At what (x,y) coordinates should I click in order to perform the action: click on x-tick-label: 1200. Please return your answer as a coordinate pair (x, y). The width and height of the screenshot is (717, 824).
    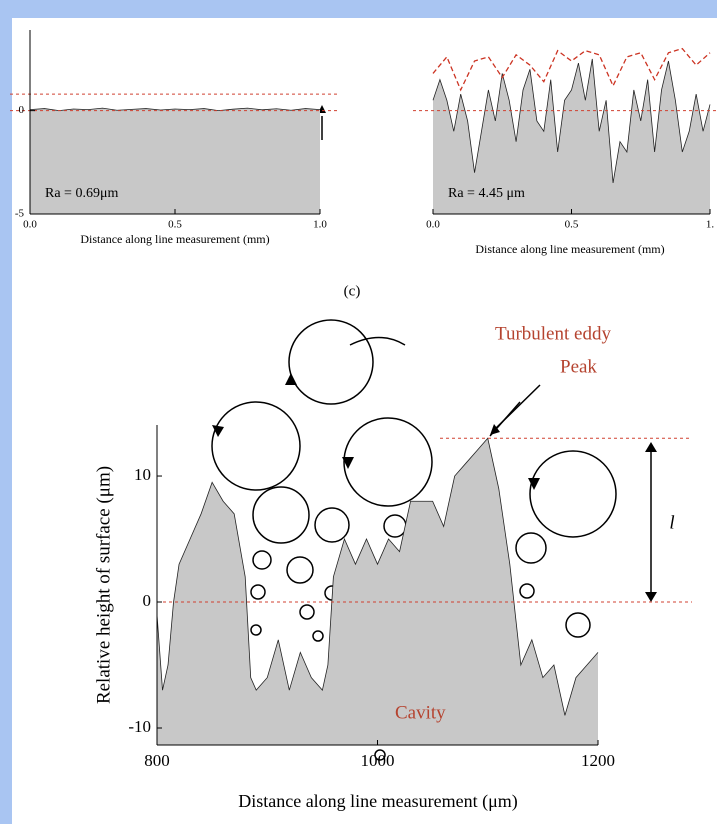
    Looking at the image, I should click on (598, 760).